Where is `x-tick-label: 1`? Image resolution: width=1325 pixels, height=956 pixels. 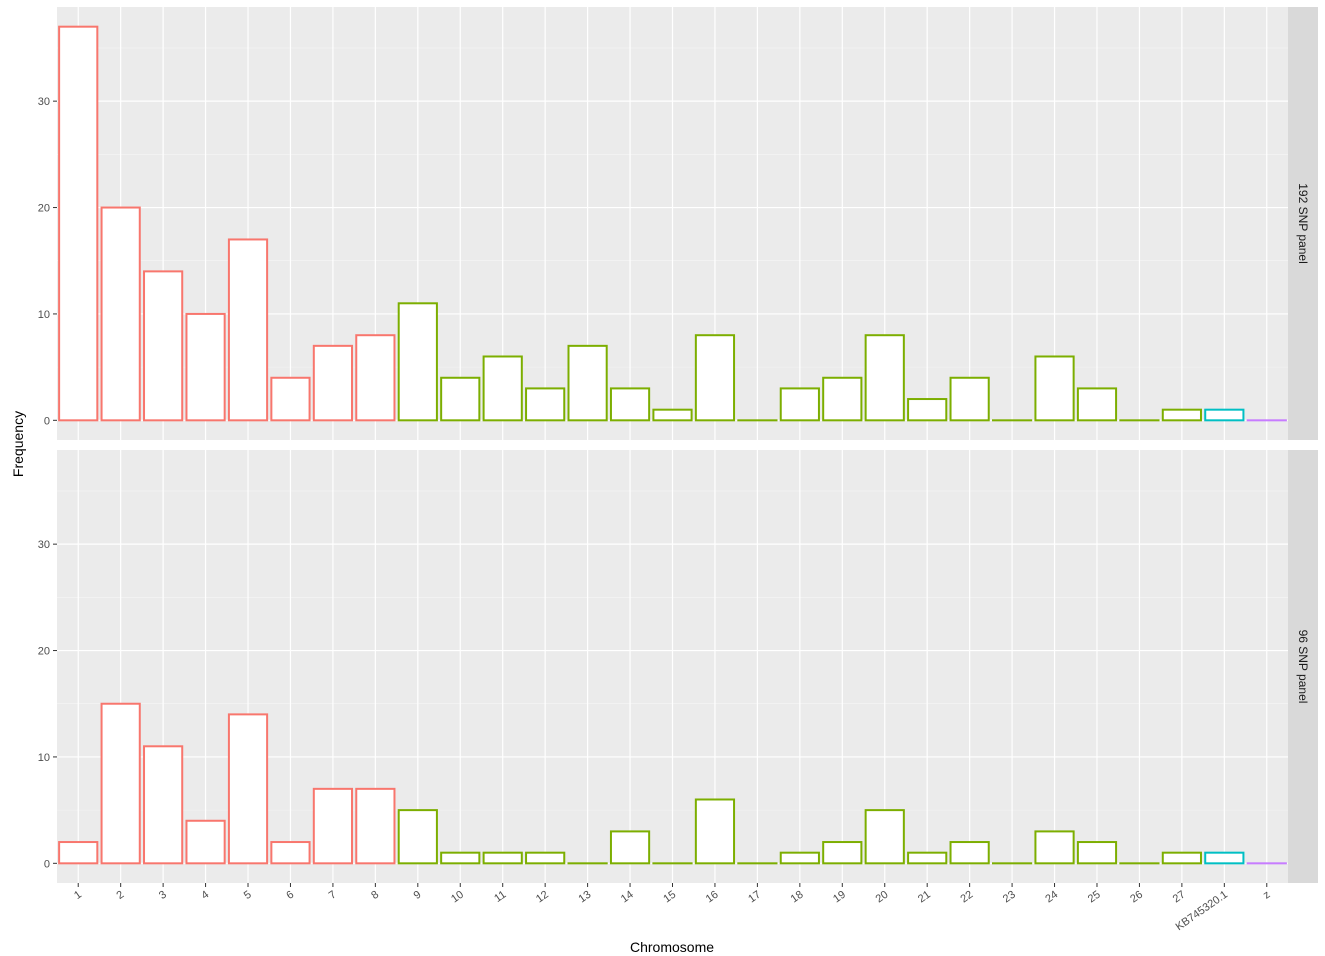 x-tick-label: 1 is located at coordinates (78, 895).